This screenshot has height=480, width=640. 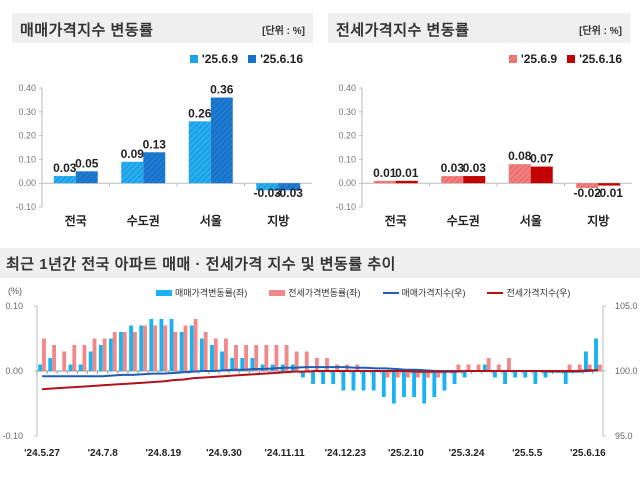 What do you see at coordinates (600, 31) in the screenshot?
I see `jeonse-panel-unit: [단위 : %]` at bounding box center [600, 31].